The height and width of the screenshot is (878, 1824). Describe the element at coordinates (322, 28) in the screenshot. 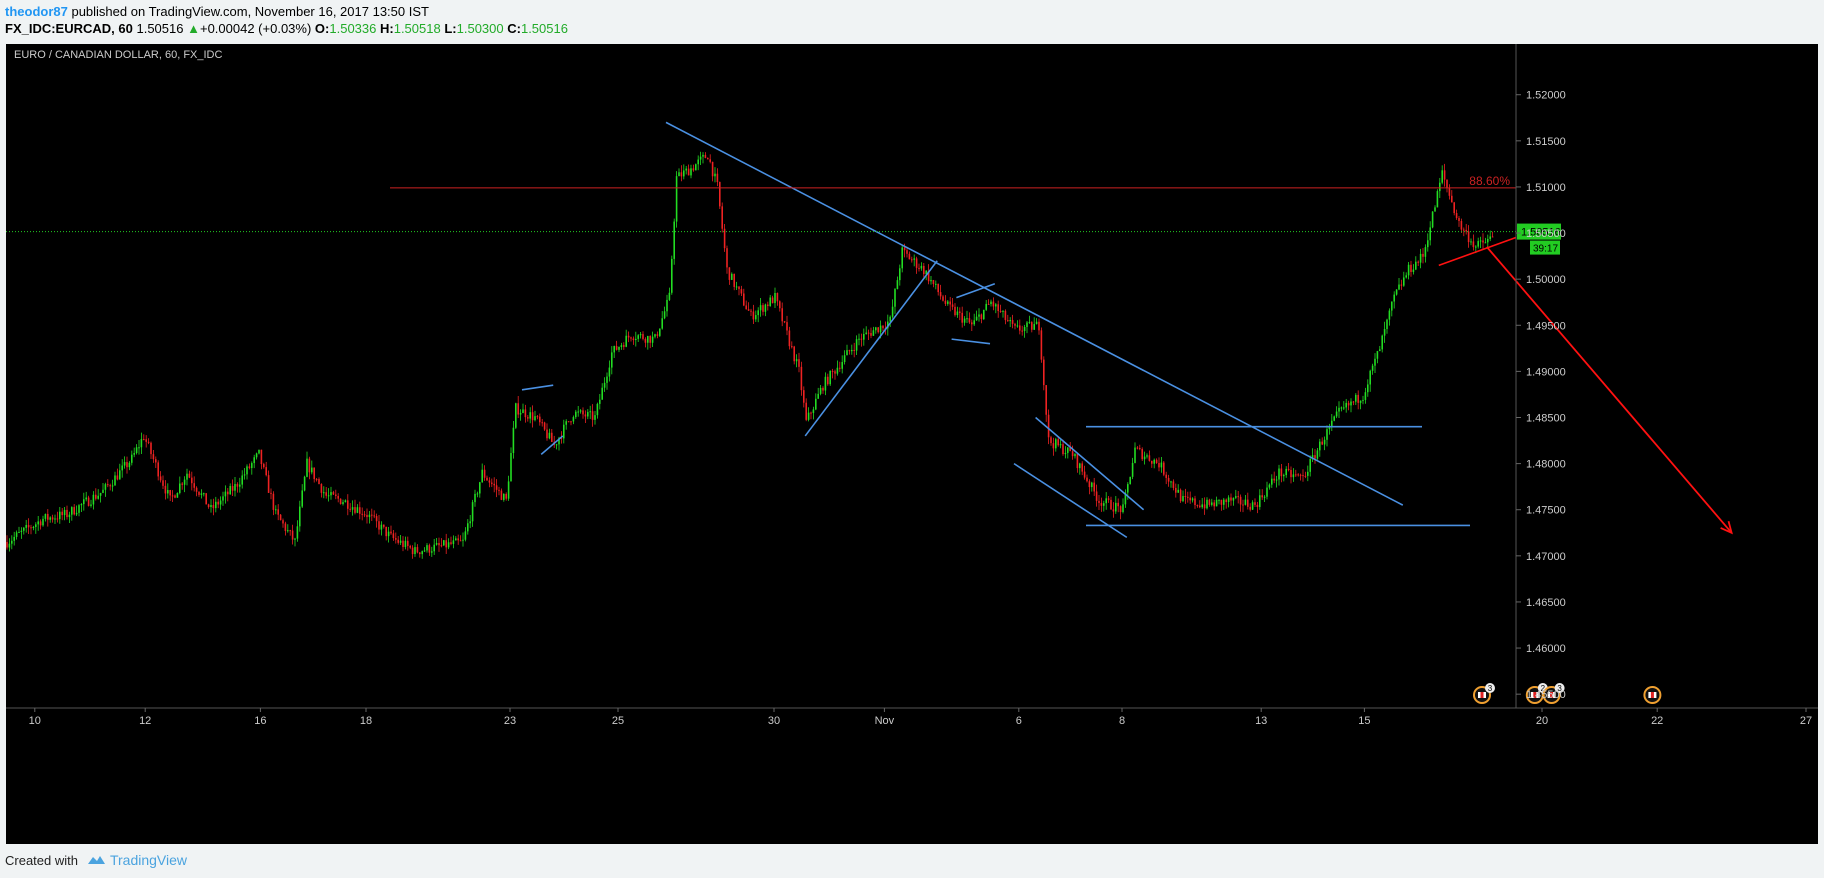

I see `open-label: O:` at that location.